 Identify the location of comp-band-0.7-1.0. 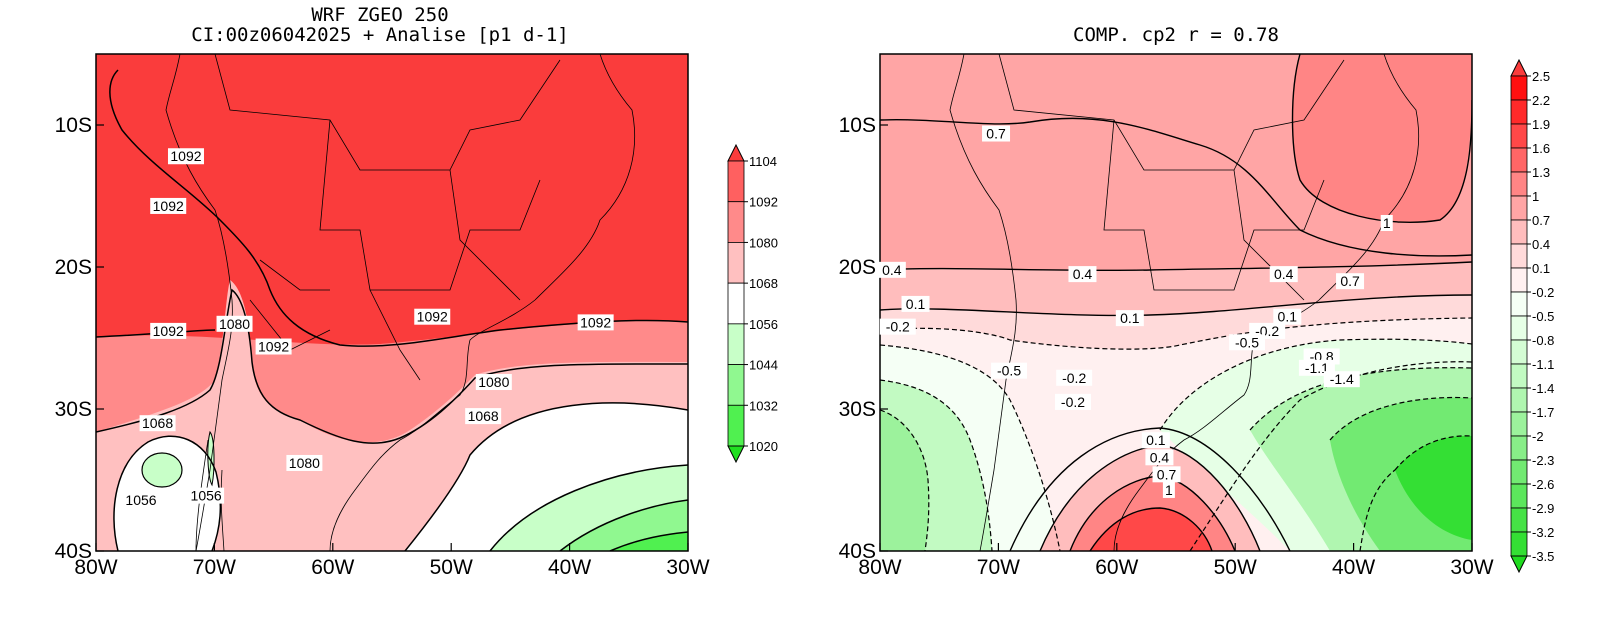
(1382, 138).